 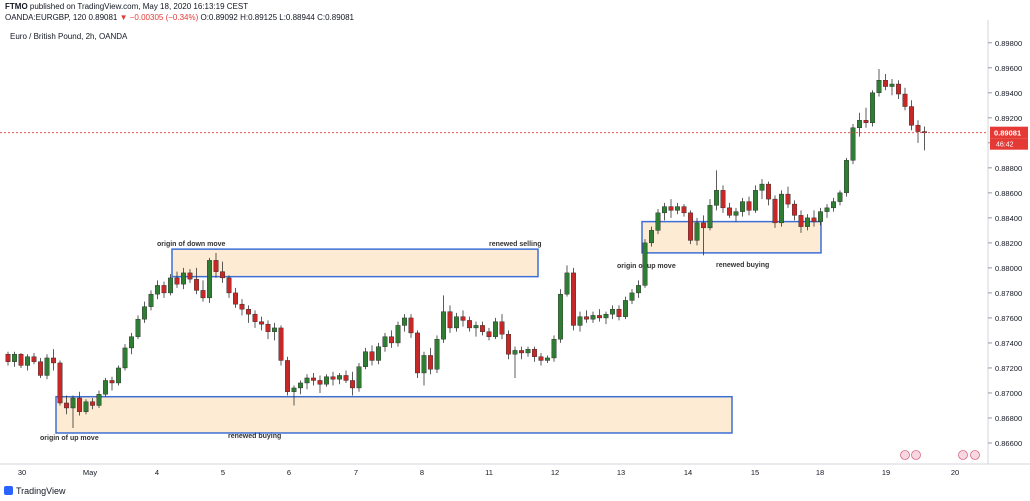 I want to click on x-tick-label: 19, so click(x=886, y=472).